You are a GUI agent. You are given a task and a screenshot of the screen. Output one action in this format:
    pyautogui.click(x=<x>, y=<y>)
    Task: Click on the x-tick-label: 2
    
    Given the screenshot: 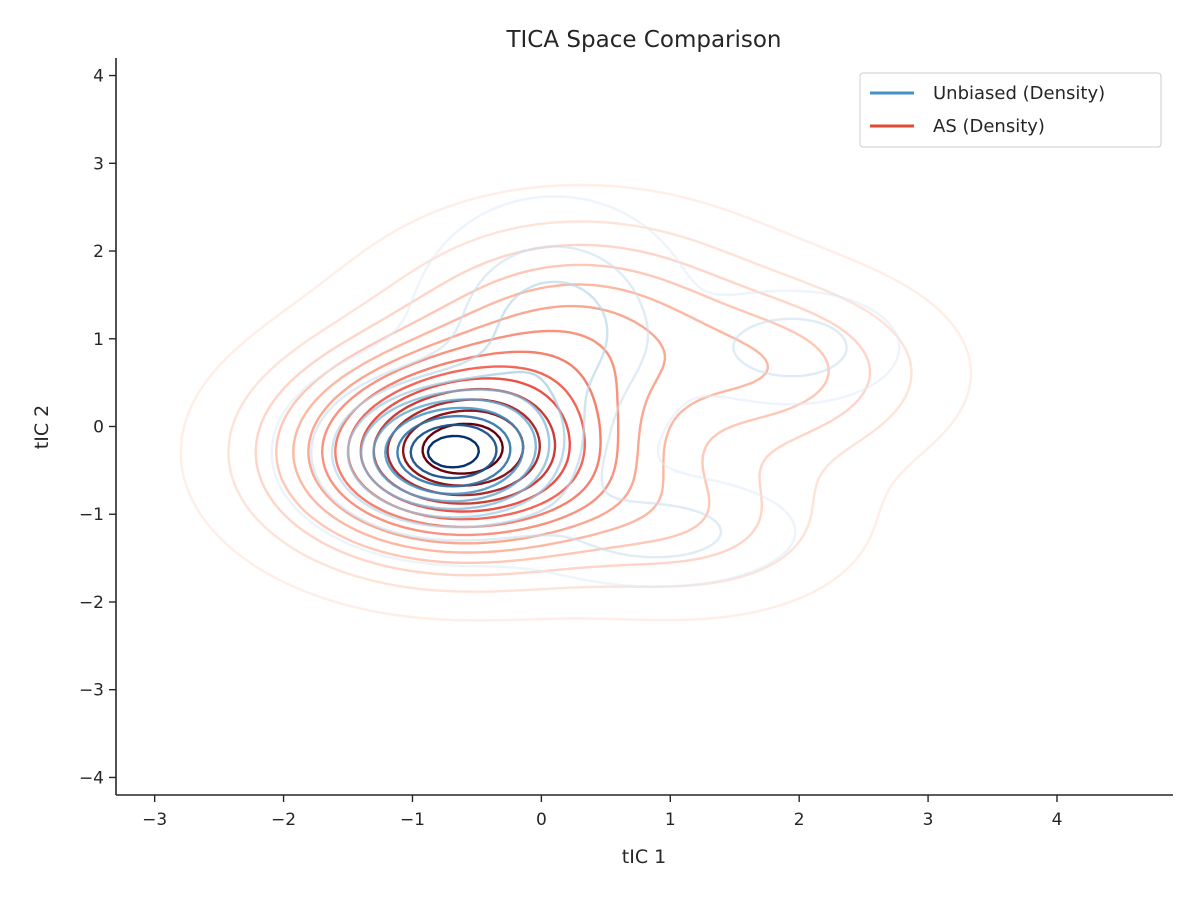 What is the action you would take?
    pyautogui.click(x=799, y=820)
    